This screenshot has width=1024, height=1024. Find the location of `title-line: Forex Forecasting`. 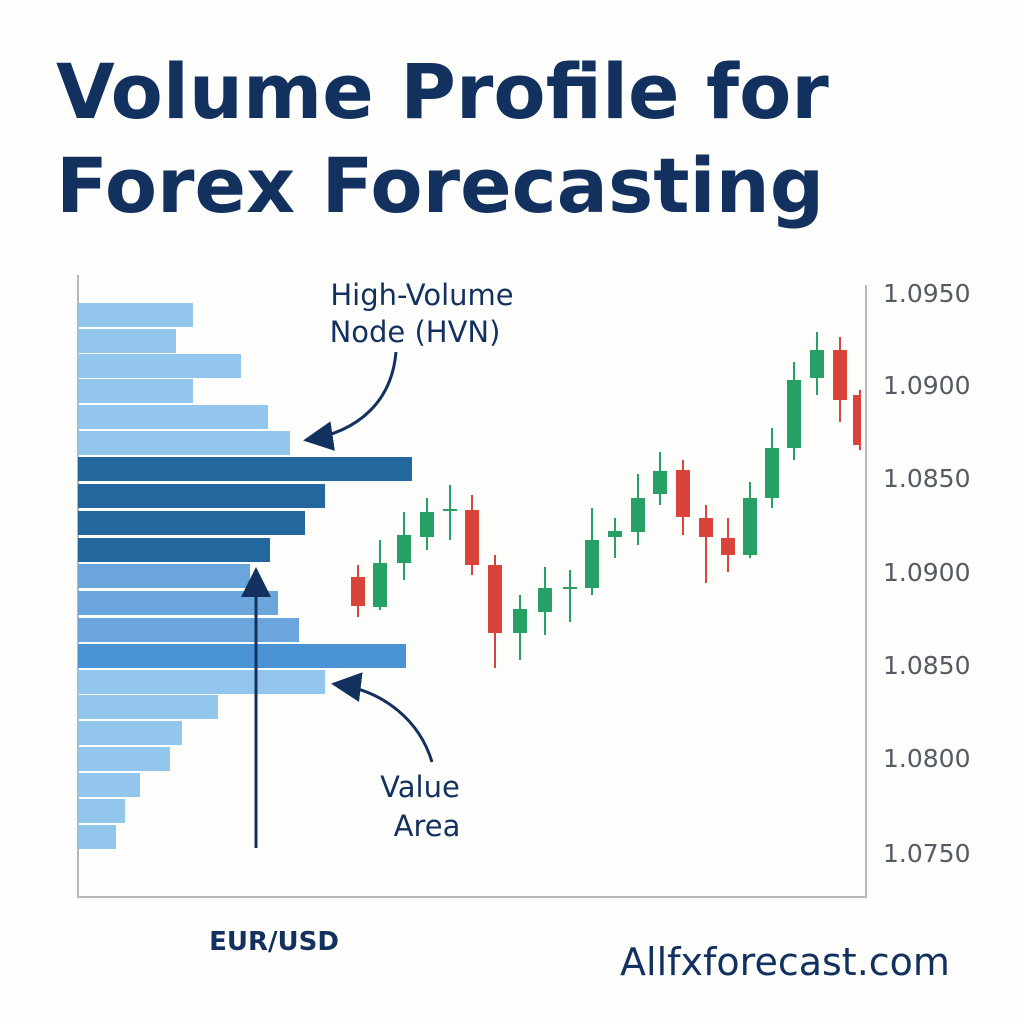

title-line: Forex Forecasting is located at coordinates (440, 185).